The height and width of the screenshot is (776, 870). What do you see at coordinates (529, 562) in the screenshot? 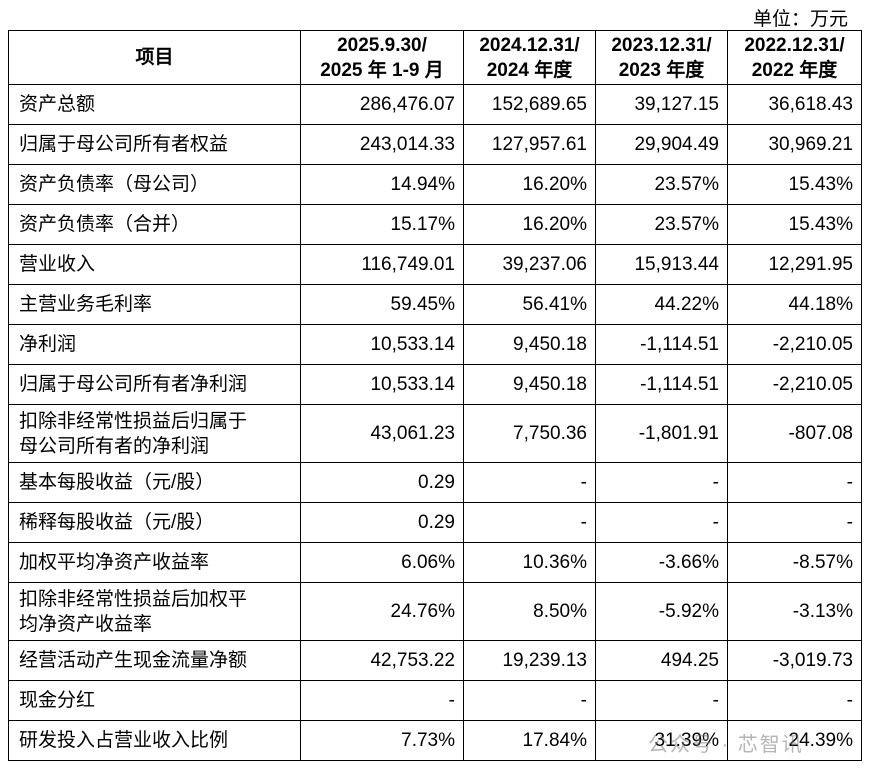
I see `value-cell: 10.36%` at bounding box center [529, 562].